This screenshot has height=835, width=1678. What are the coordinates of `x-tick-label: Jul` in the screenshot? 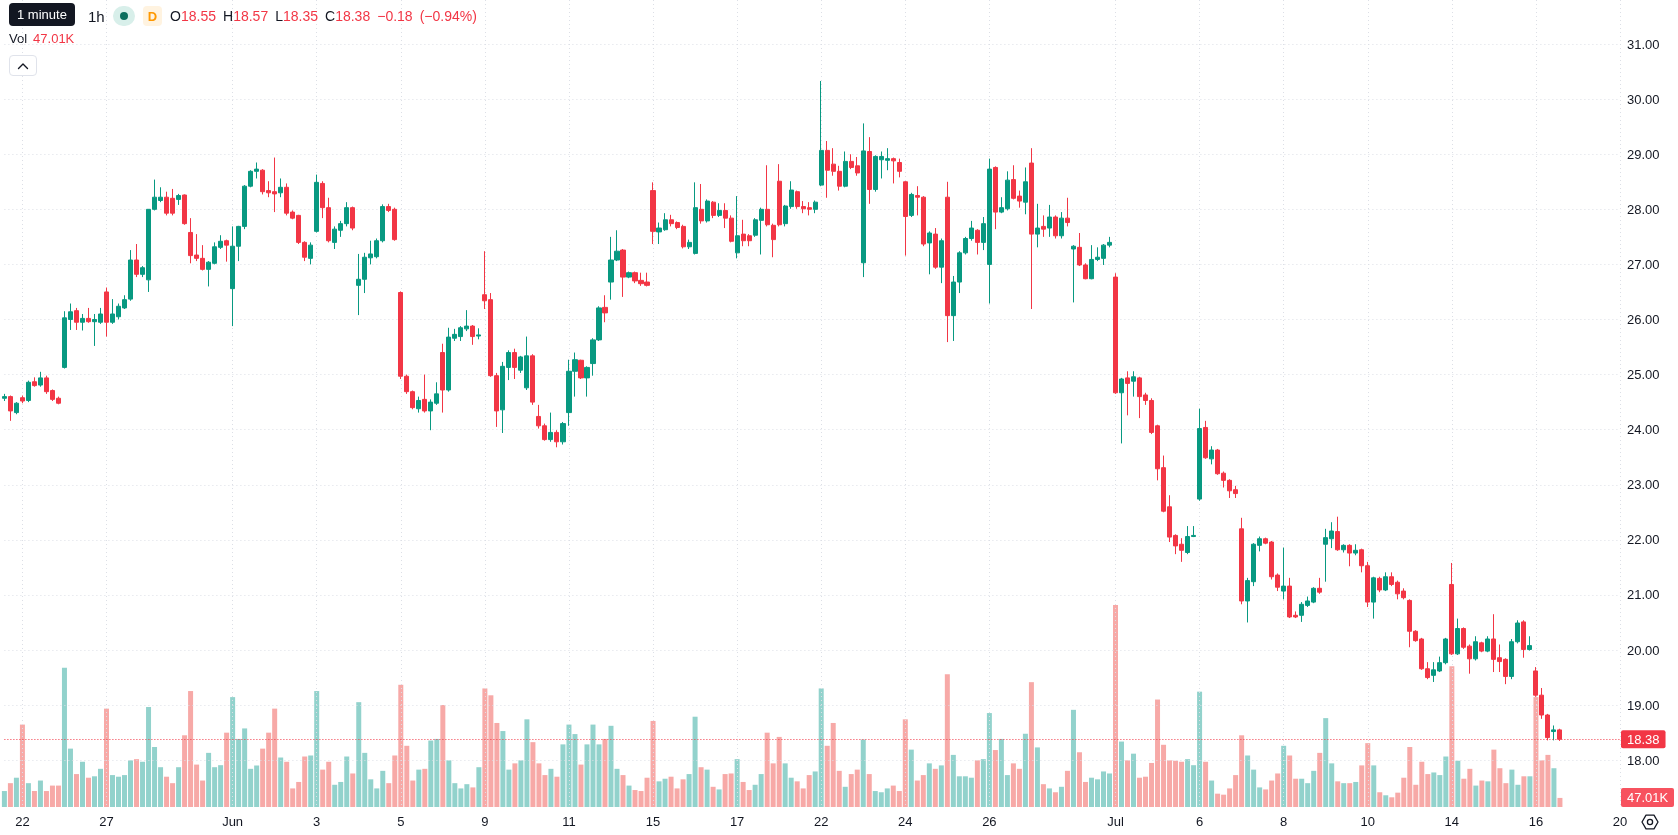 It's located at (1115, 821).